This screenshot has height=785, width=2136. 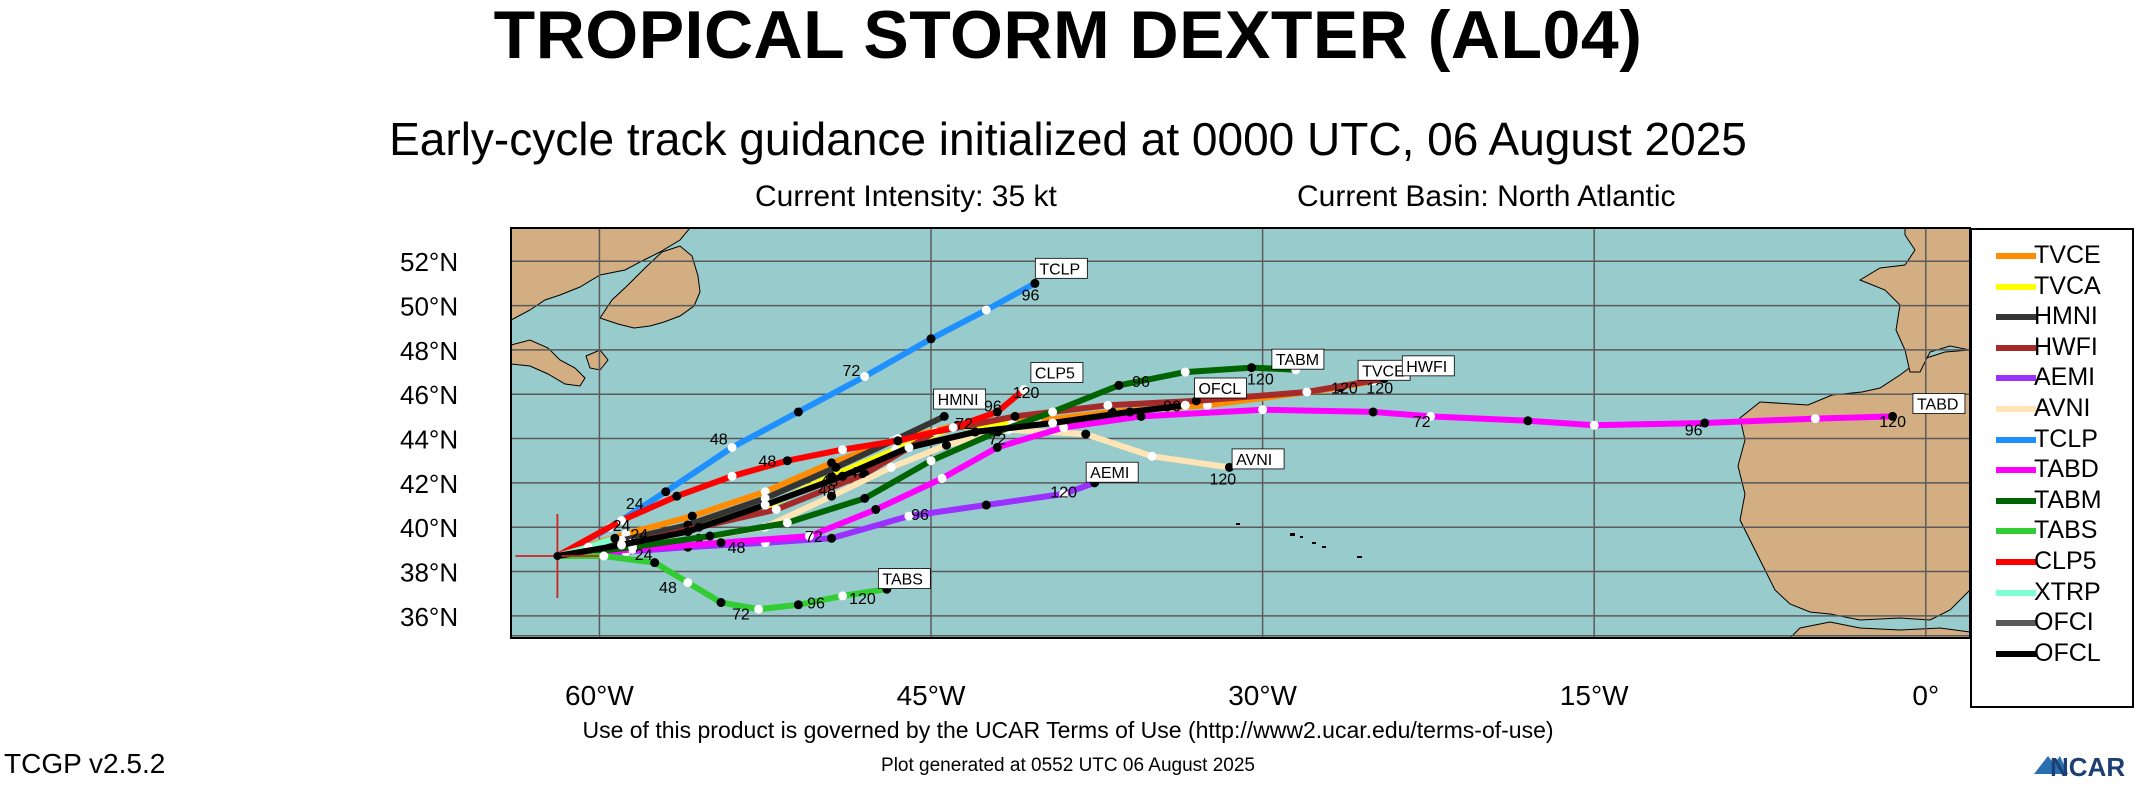 I want to click on current-intensity: Current Intensity: 35 kt, so click(x=906, y=196).